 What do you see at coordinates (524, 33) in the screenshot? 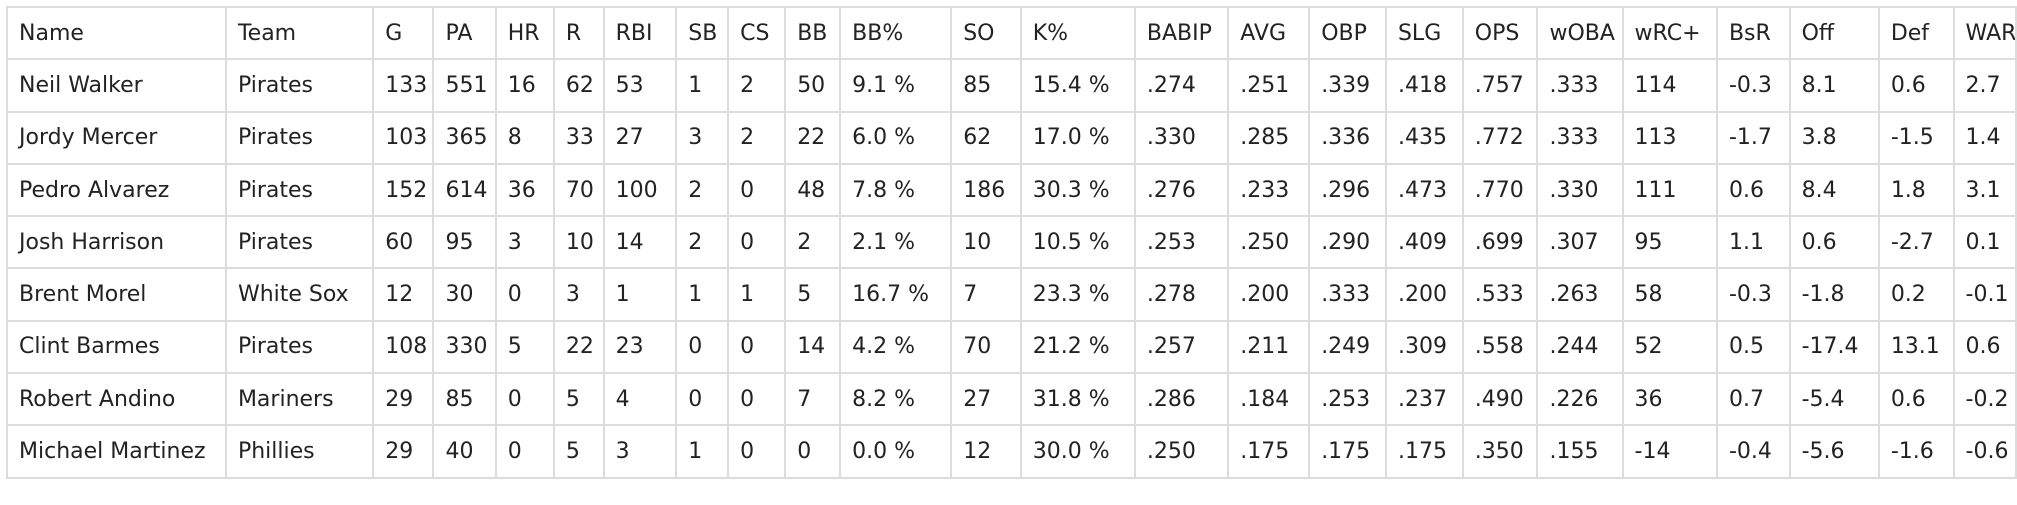
I see `column-header: HR` at bounding box center [524, 33].